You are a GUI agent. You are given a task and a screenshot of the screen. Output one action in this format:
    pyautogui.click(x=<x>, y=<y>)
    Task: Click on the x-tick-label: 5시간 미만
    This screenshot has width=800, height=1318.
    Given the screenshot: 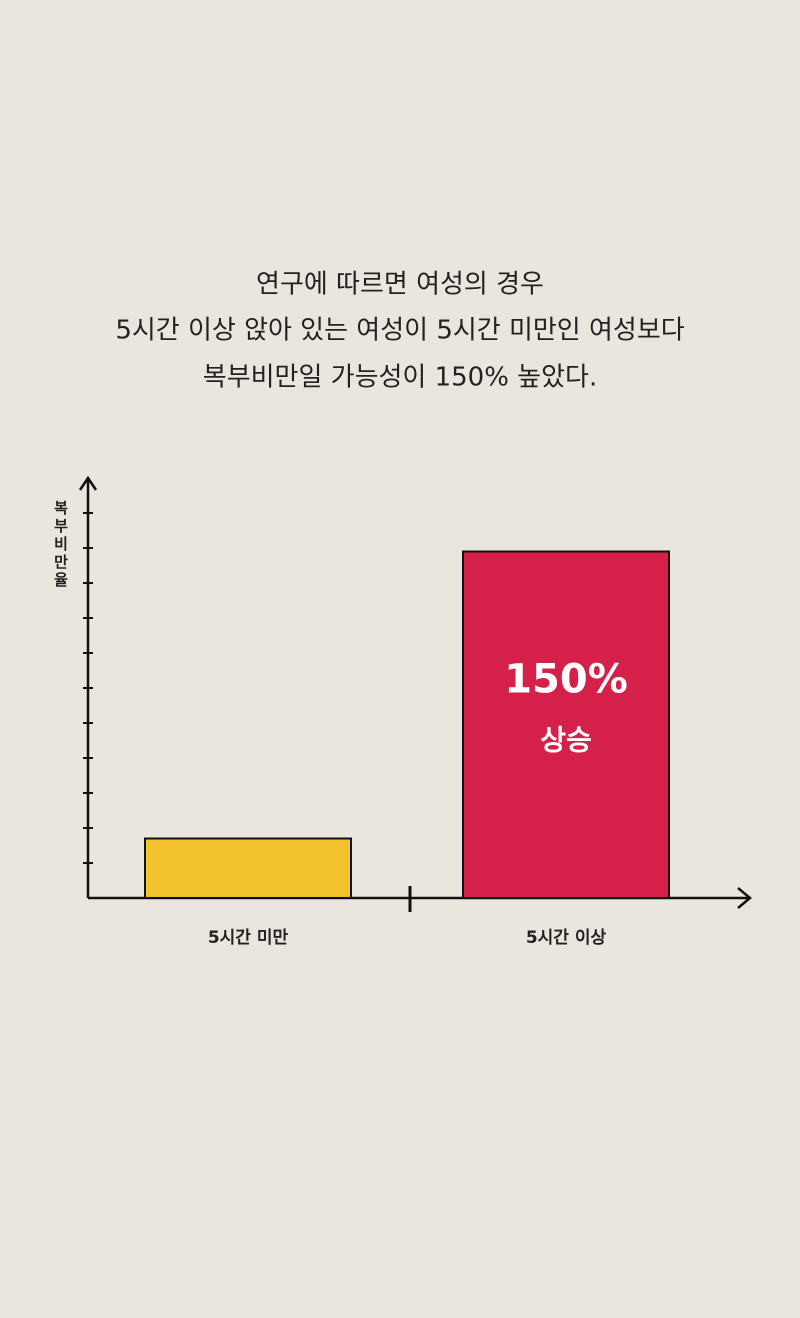 What is the action you would take?
    pyautogui.click(x=248, y=938)
    